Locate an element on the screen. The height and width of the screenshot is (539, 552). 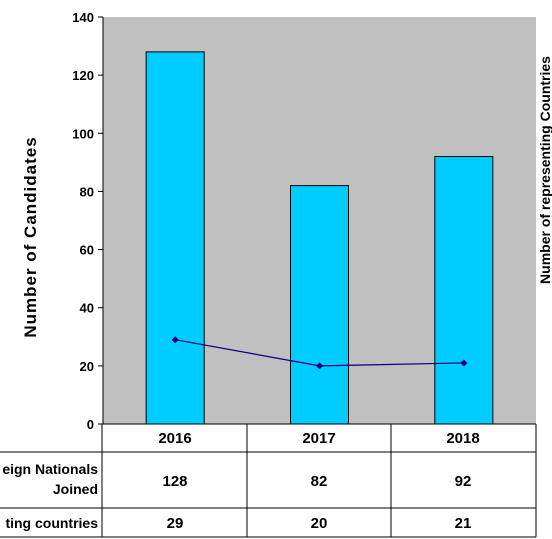
y-tick-label-80: 80 is located at coordinates (87, 191).